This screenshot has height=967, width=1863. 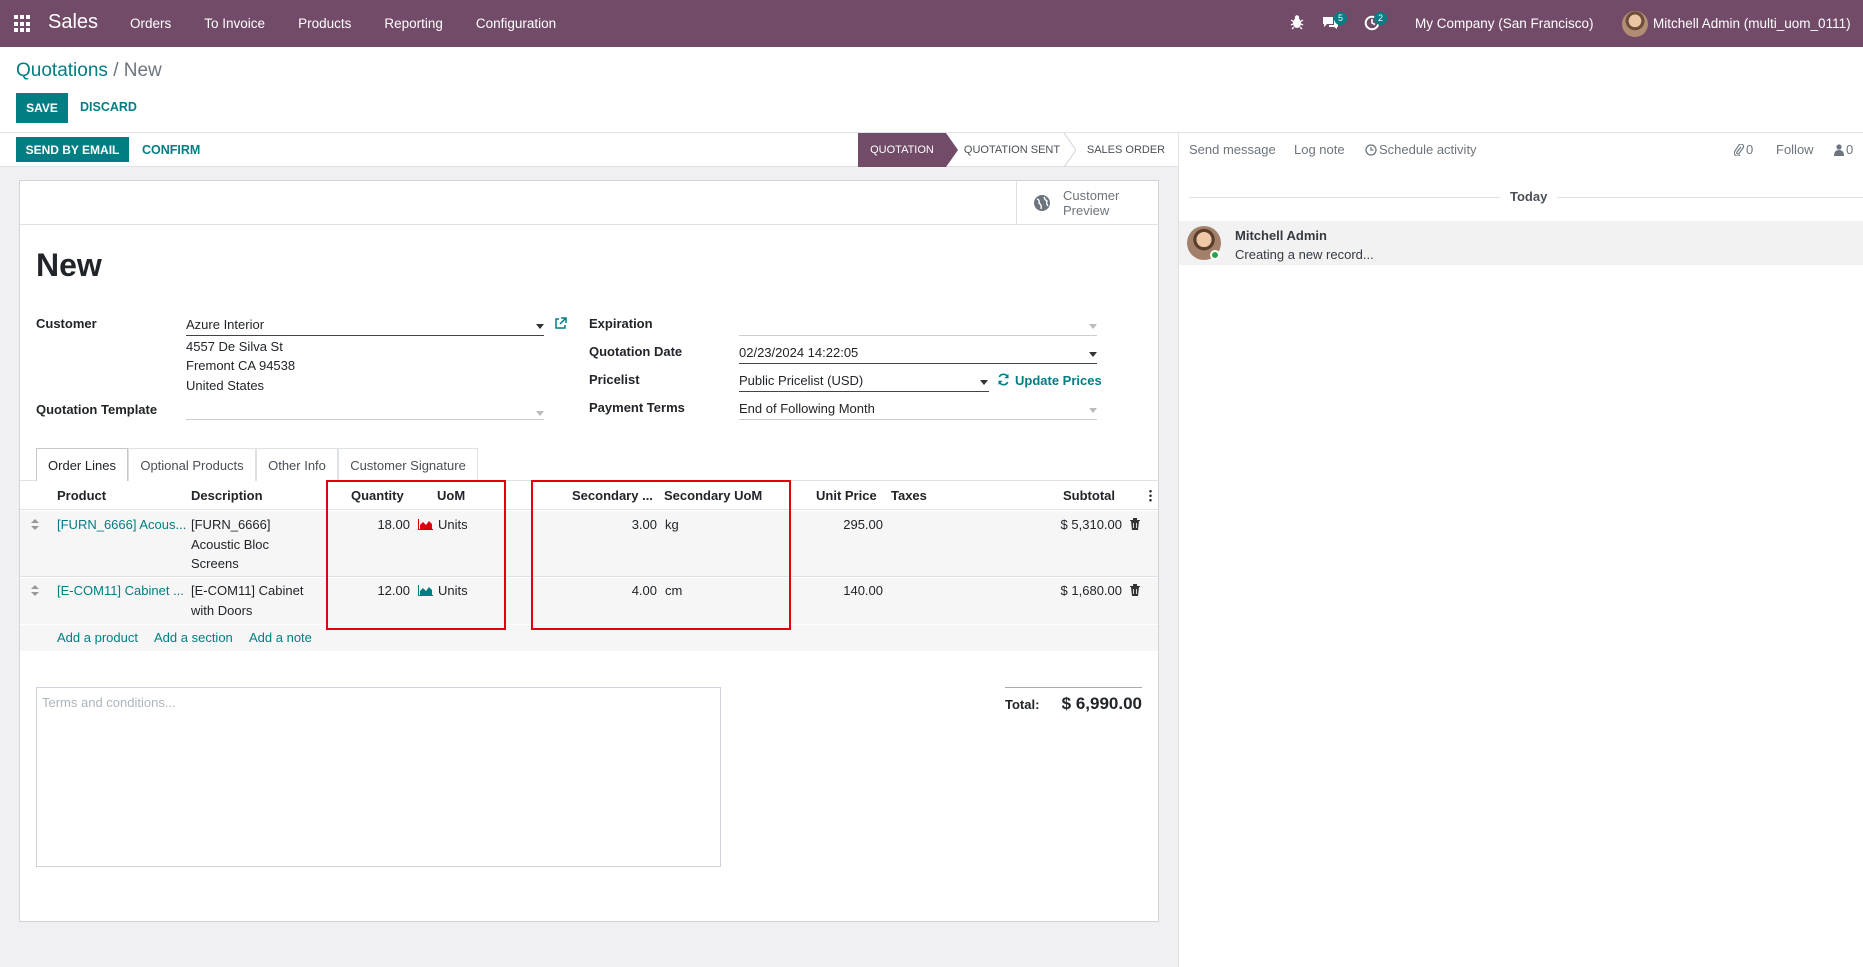 What do you see at coordinates (377, 495) in the screenshot?
I see `header-quantity: Quantity` at bounding box center [377, 495].